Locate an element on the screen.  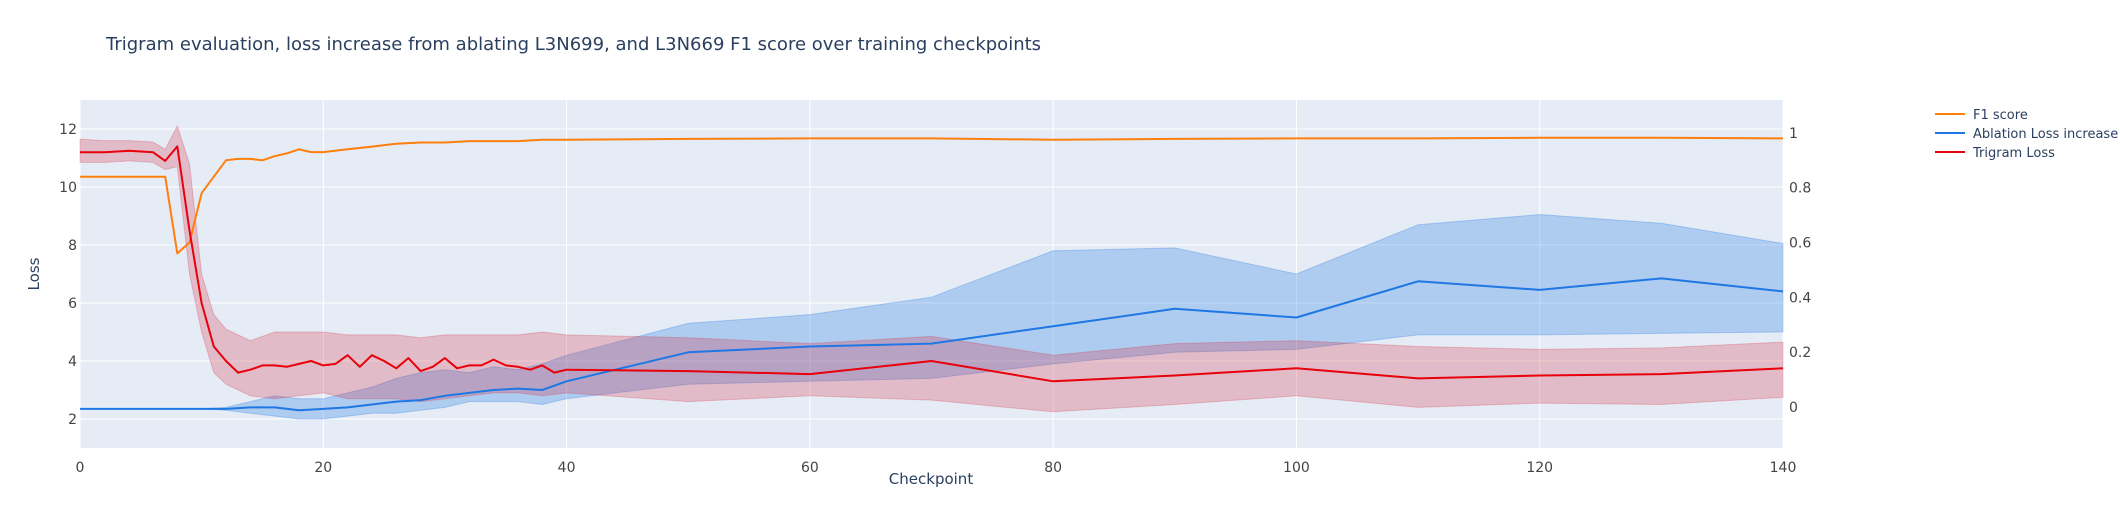
y2-tick-label: 0.4 is located at coordinates (1800, 298).